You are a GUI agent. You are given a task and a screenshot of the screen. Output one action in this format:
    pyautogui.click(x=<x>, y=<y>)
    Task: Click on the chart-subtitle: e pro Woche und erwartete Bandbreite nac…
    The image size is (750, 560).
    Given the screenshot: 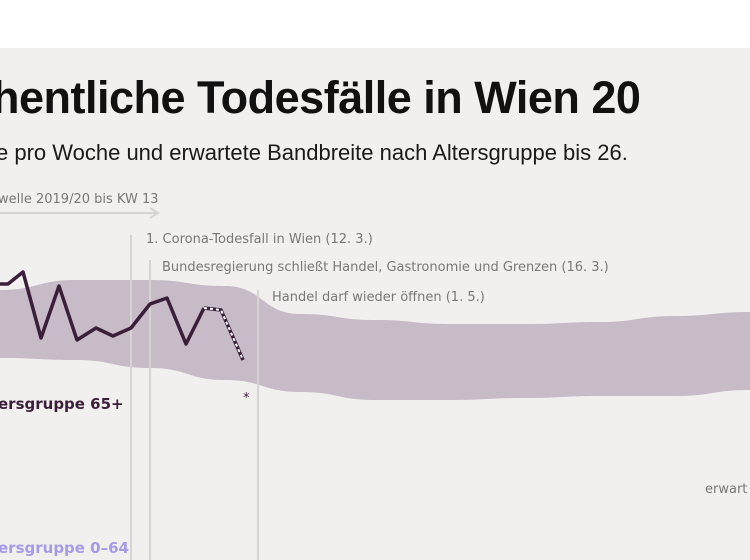 What is the action you would take?
    pyautogui.click(x=314, y=152)
    